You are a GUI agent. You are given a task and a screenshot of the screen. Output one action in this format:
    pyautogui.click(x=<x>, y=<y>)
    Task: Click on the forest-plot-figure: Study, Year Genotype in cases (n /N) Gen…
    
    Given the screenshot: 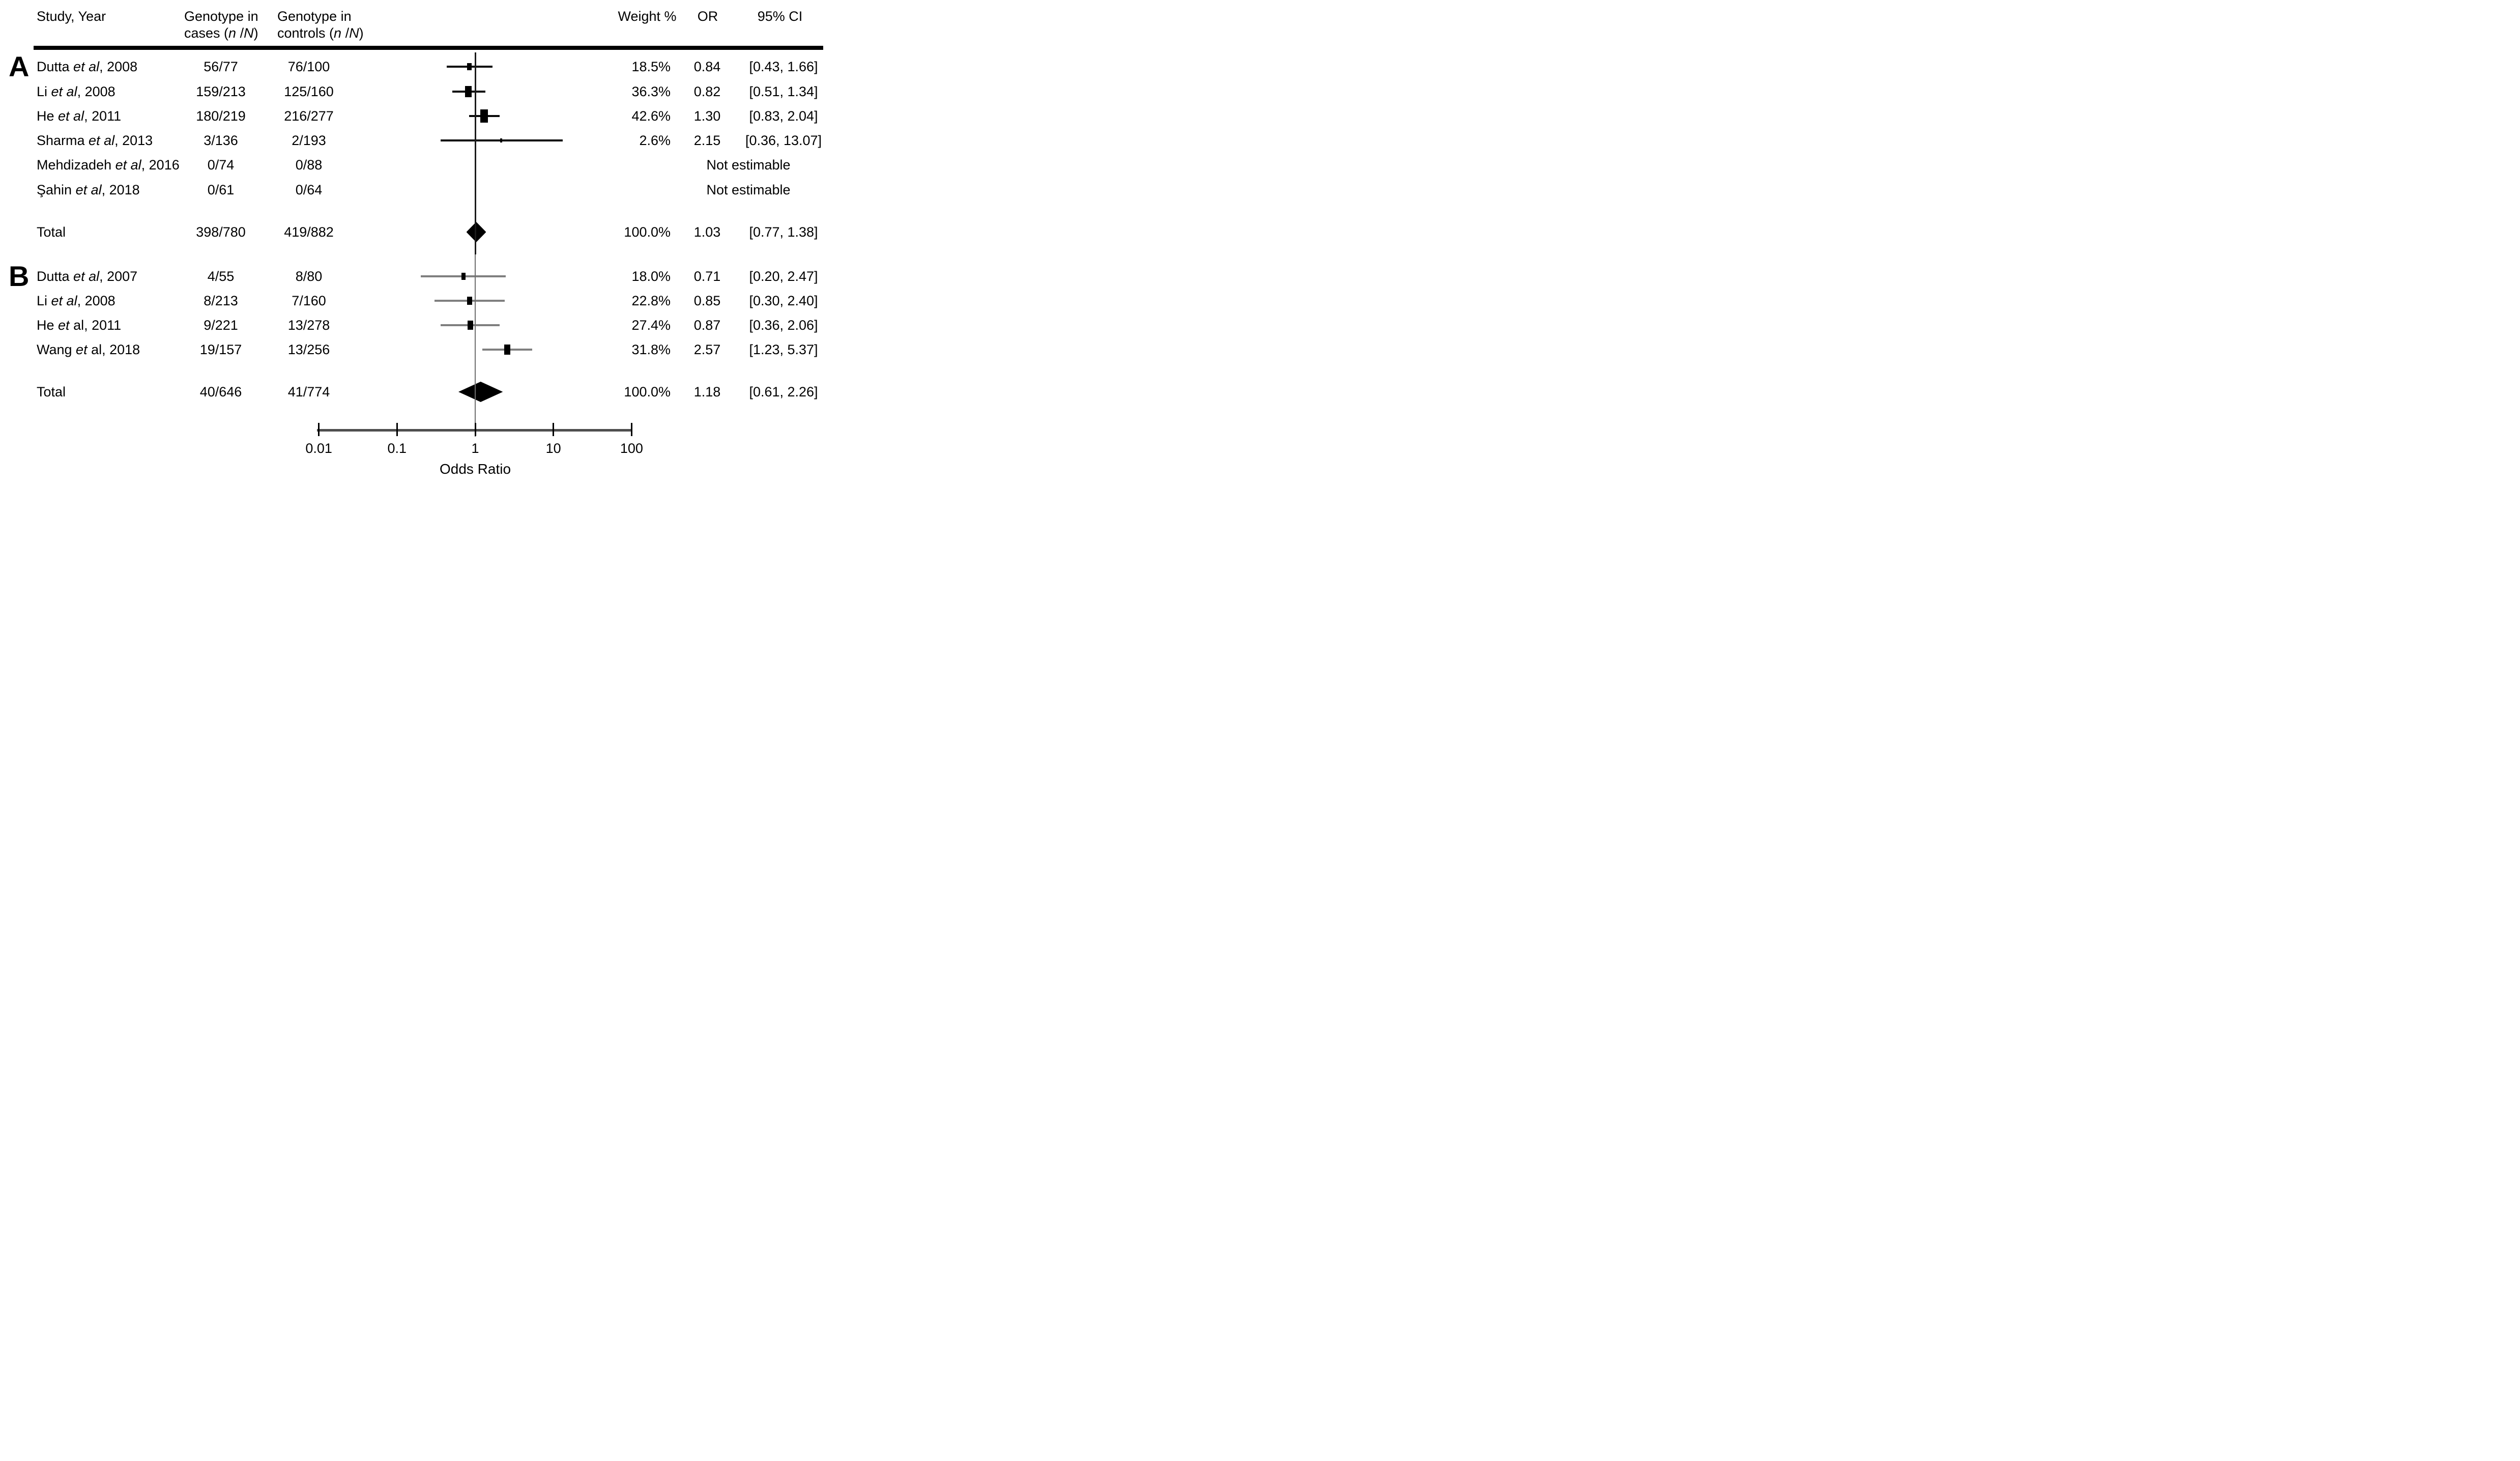 What is the action you would take?
    pyautogui.click(x=420, y=243)
    